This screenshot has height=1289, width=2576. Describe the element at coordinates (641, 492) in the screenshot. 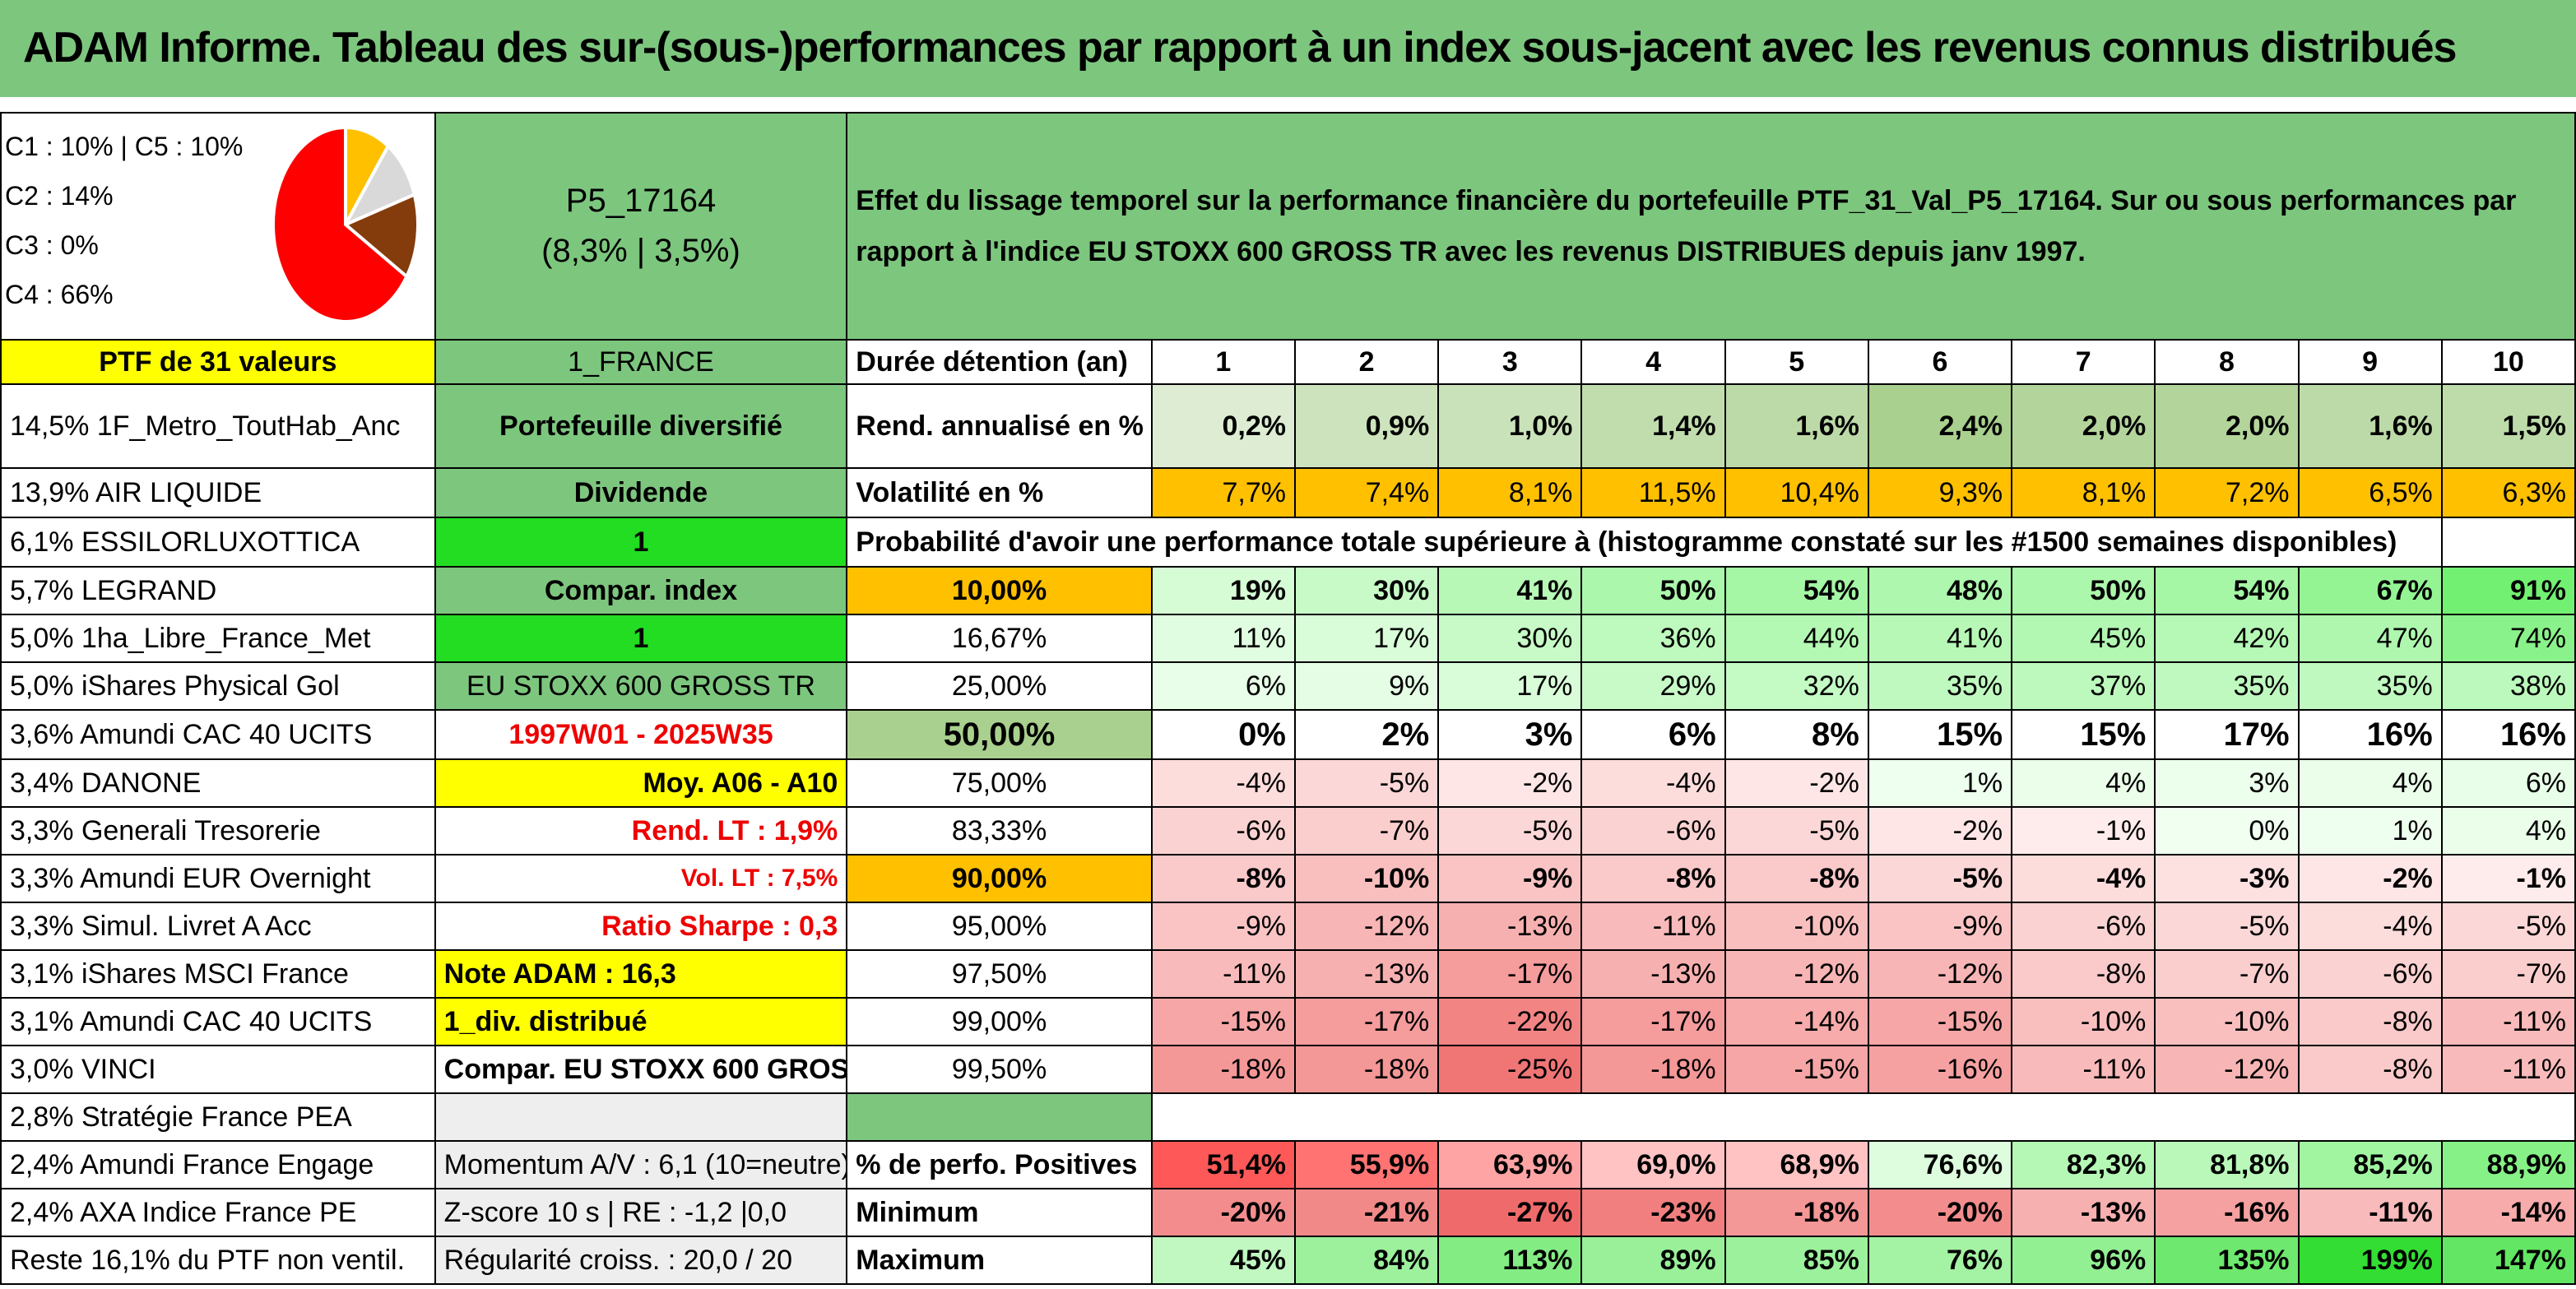

I see `info-cell: Dividende` at that location.